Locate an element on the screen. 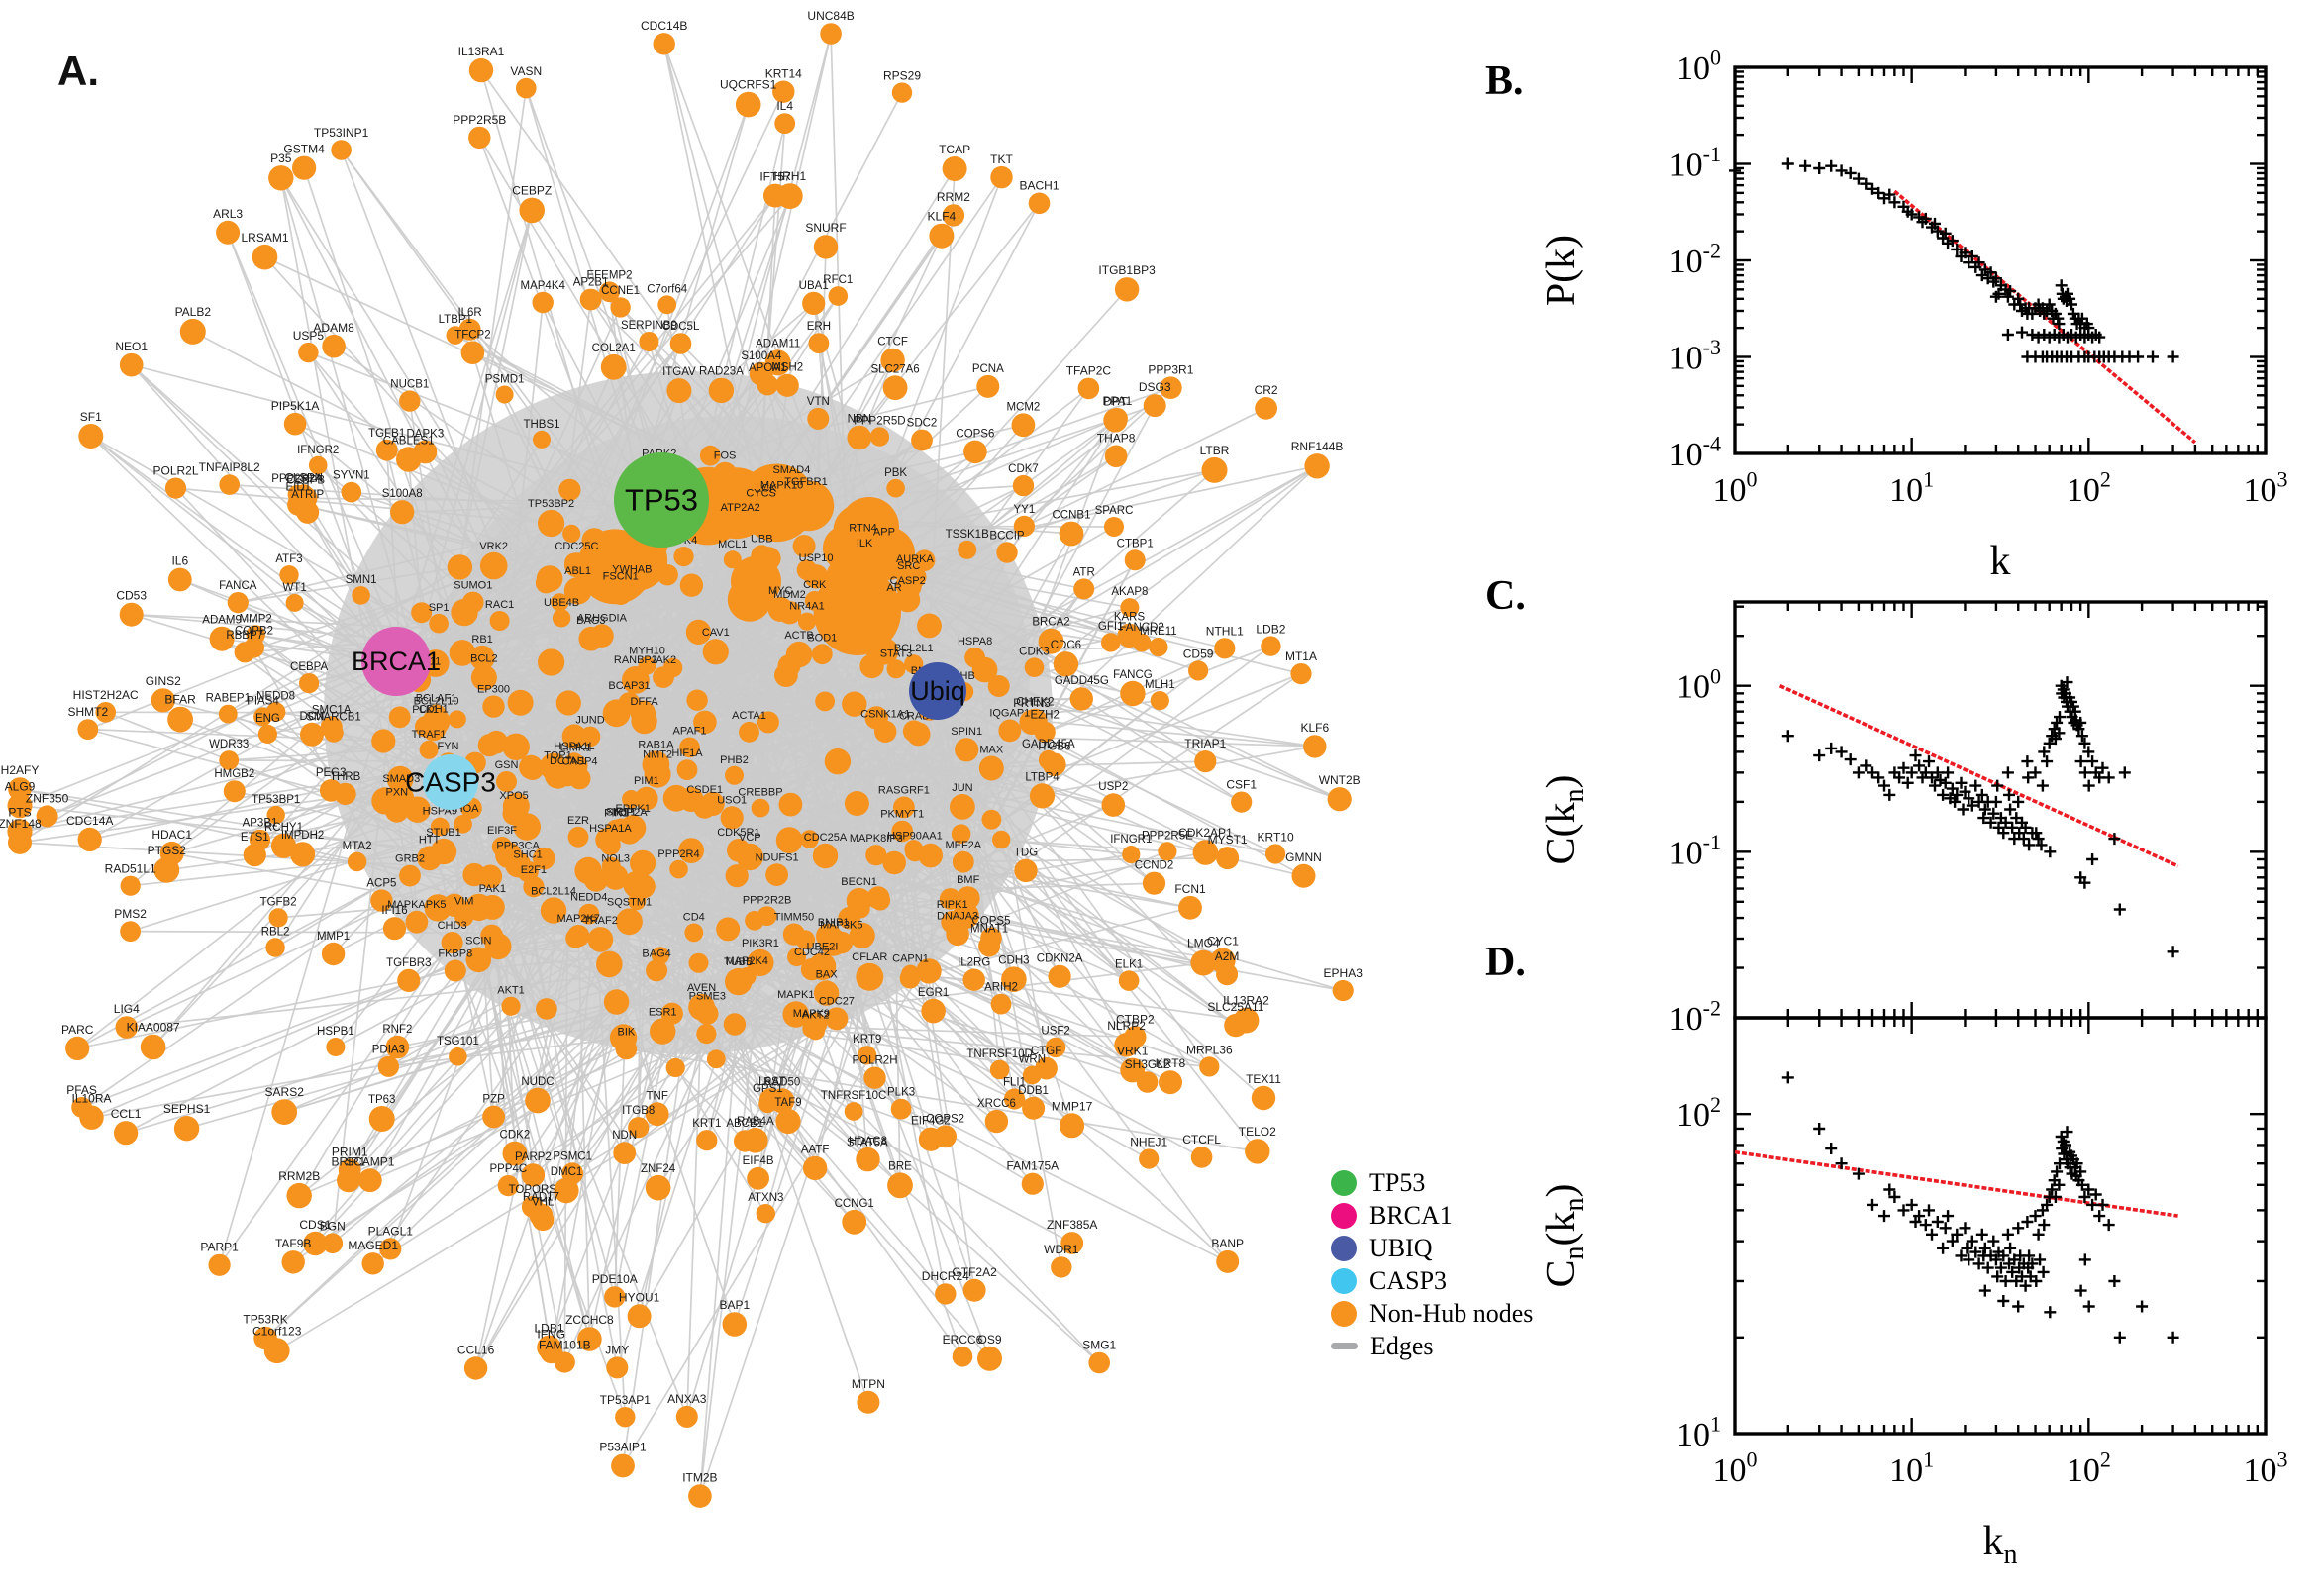 This screenshot has width=2323, height=1596. network-node-label: SH3GL2 is located at coordinates (1147, 1064).